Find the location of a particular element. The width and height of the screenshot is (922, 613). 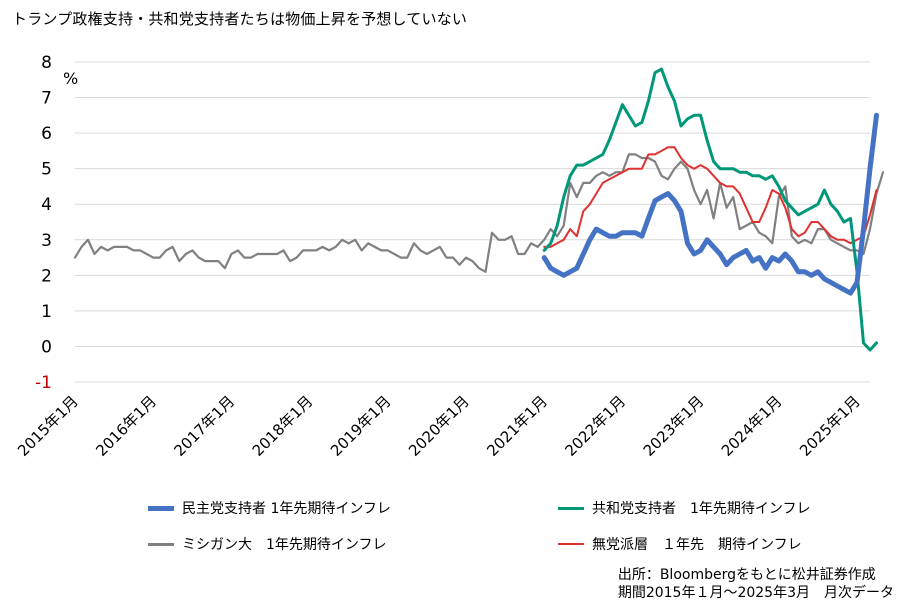

y-tick-label: 6 is located at coordinates (46, 134).